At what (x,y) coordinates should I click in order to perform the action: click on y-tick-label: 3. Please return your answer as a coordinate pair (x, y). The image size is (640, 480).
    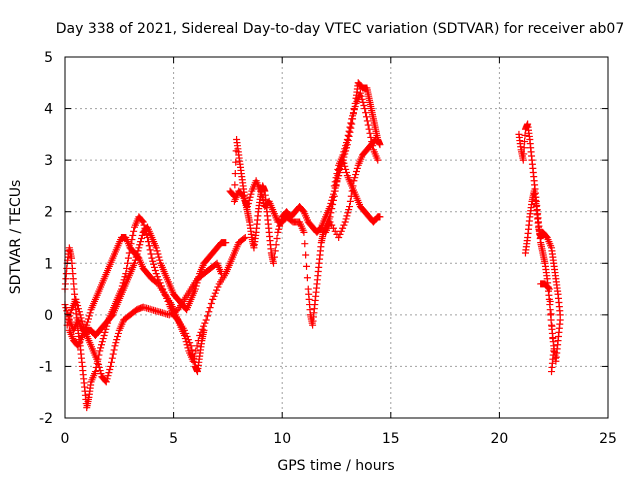
    Looking at the image, I should click on (48, 161).